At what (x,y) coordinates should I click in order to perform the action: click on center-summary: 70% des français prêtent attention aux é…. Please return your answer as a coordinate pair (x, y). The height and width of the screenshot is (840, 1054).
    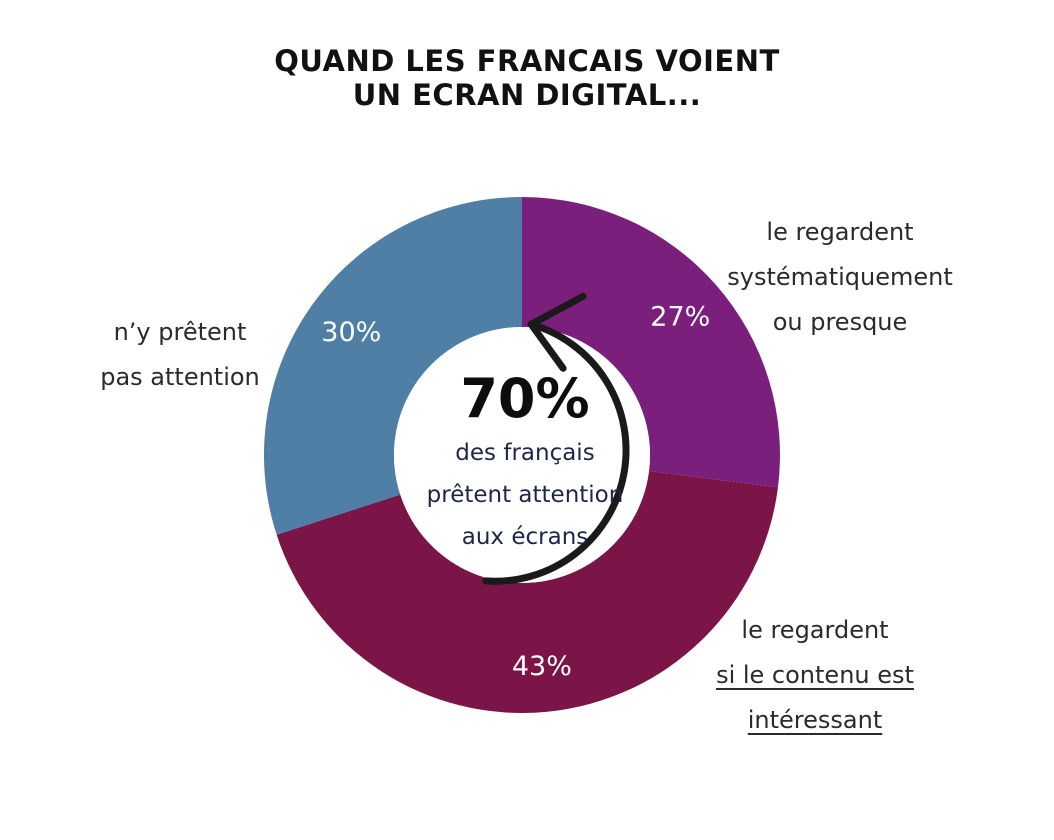
    Looking at the image, I should click on (525, 462).